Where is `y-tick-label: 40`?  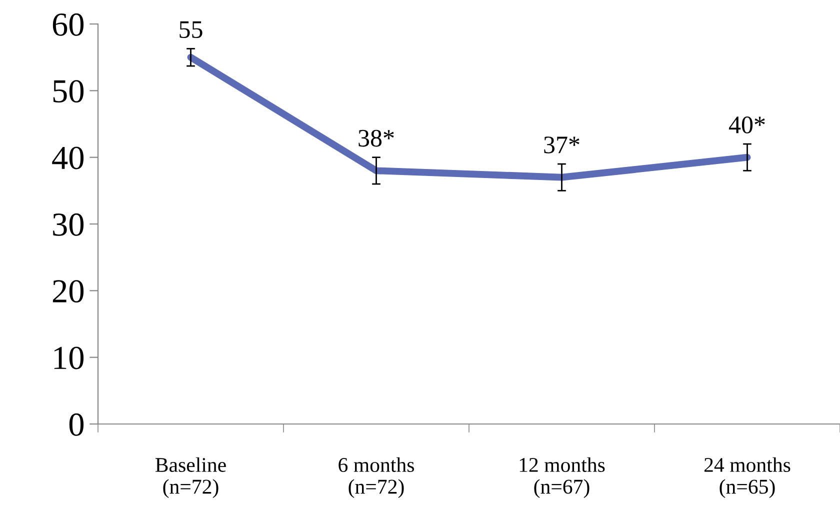
y-tick-label: 40 is located at coordinates (68, 158).